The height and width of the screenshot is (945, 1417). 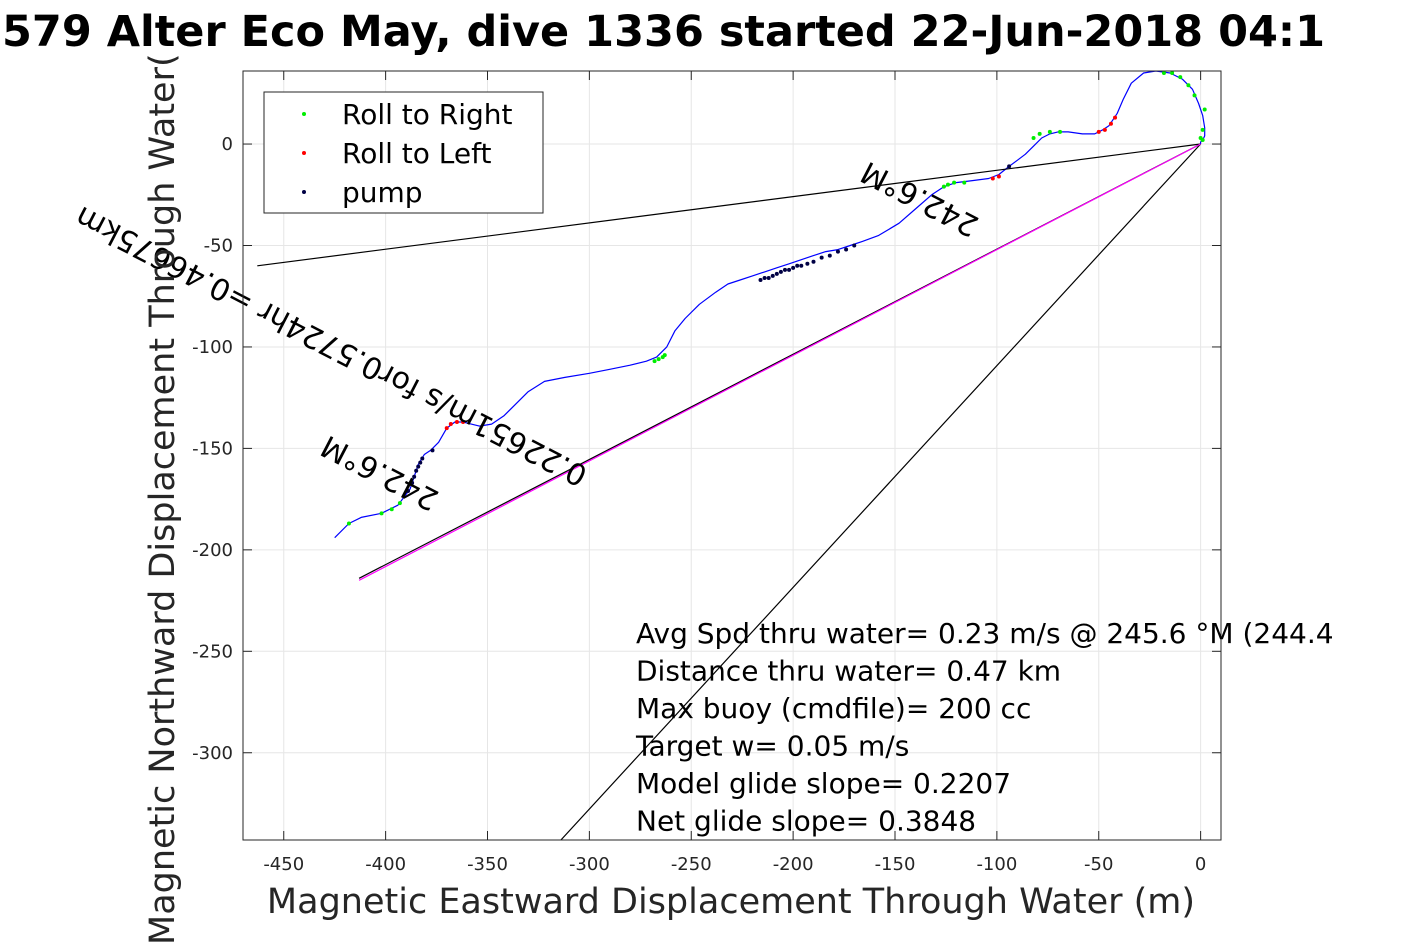 What do you see at coordinates (416, 153) in the screenshot?
I see `legend-label: Roll to Left` at bounding box center [416, 153].